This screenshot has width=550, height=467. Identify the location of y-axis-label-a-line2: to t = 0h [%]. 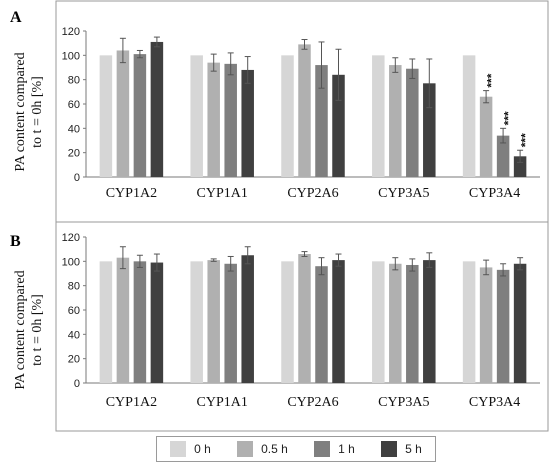
(37, 112).